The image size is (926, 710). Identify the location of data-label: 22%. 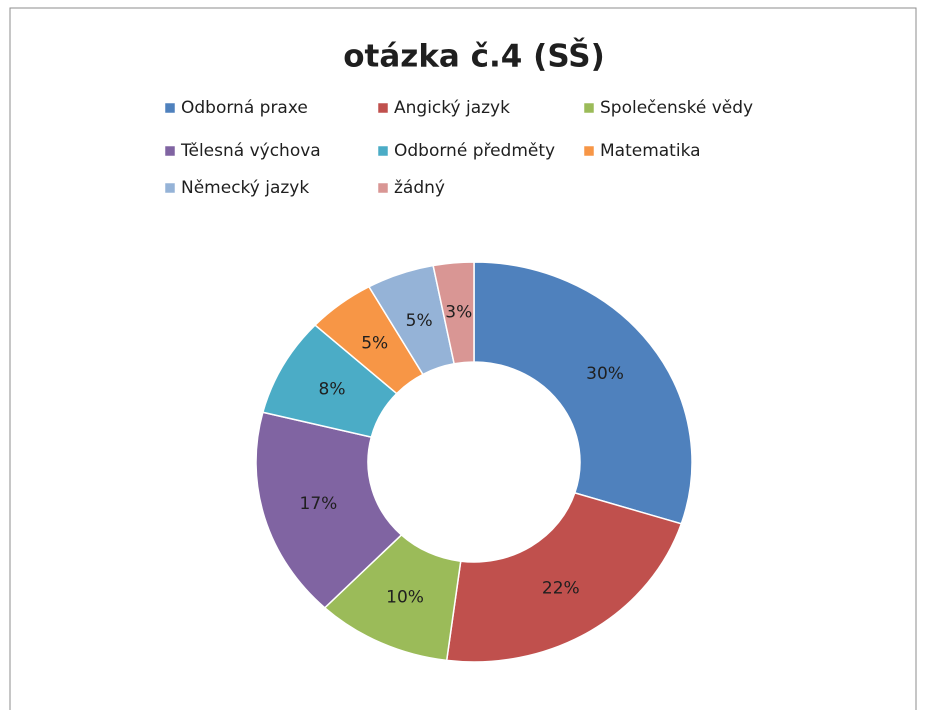
(561, 589).